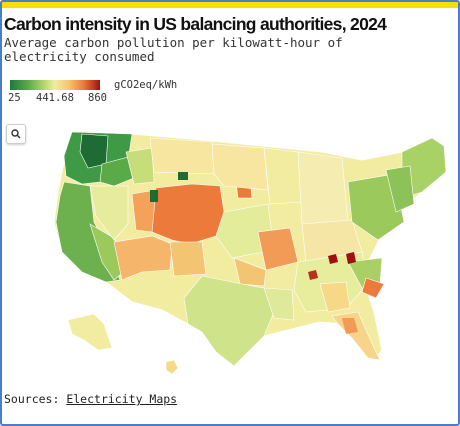  Describe the element at coordinates (373, 288) in the screenshot. I see `region-south-carolina` at that location.